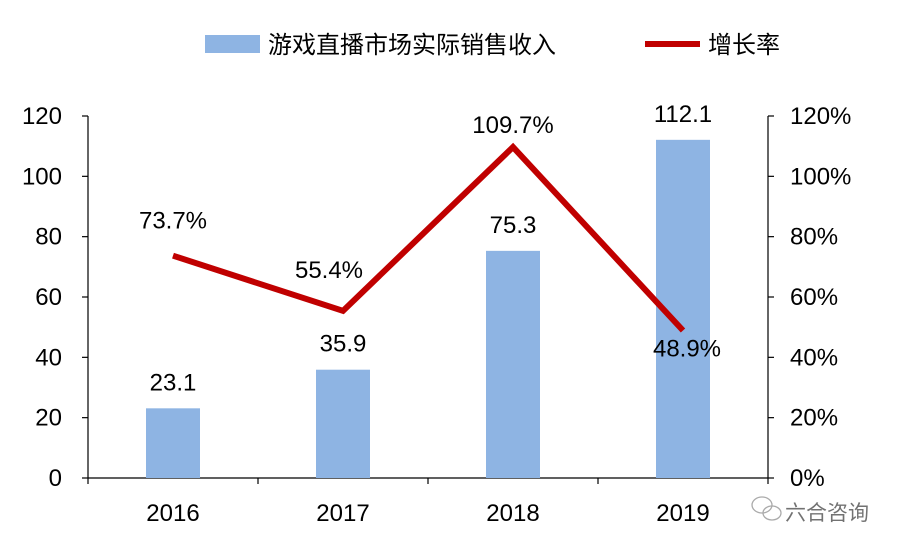  Describe the element at coordinates (48, 418) in the screenshot. I see `y-left-tick-label: 20` at that location.